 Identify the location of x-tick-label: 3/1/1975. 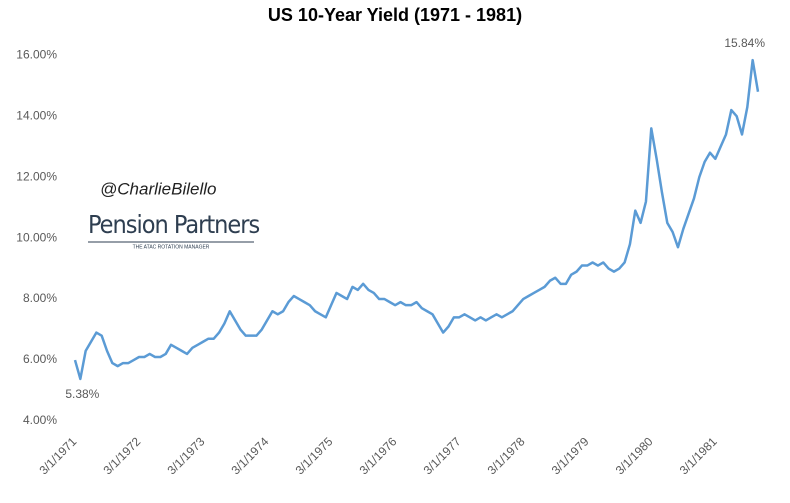
(314, 455).